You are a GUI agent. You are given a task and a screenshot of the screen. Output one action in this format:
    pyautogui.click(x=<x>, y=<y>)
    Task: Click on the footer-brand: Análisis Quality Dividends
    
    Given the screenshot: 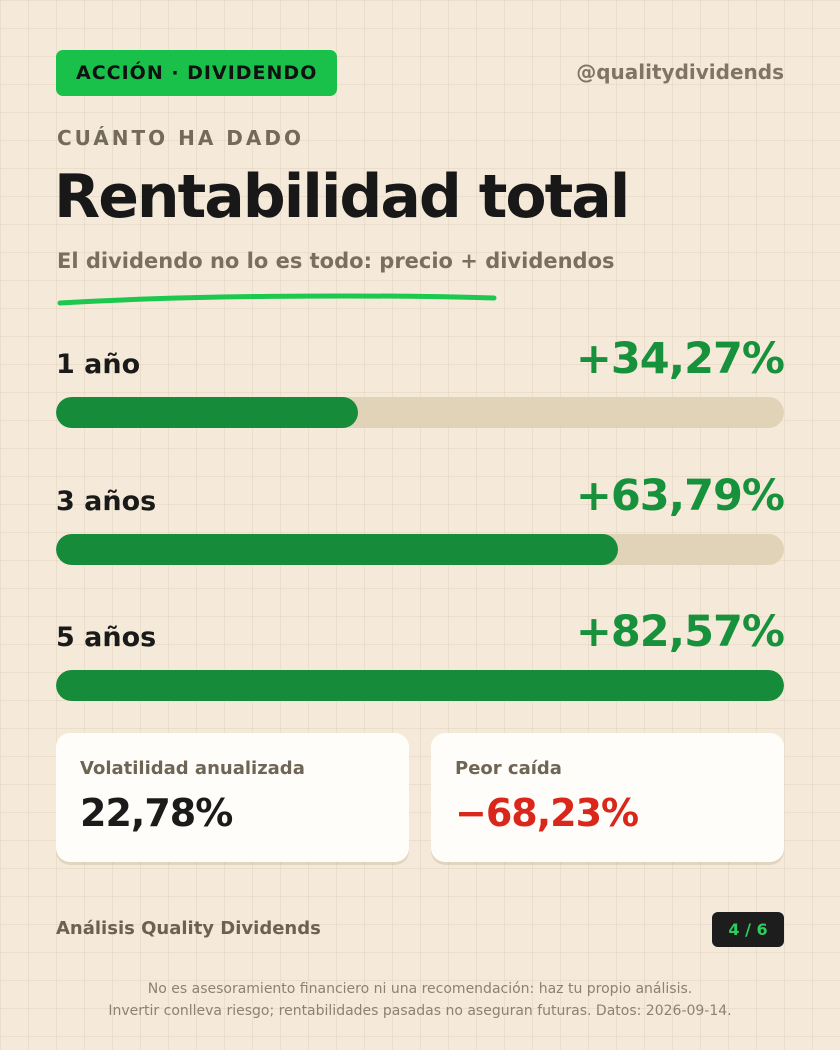 What is the action you would take?
    pyautogui.click(x=188, y=928)
    